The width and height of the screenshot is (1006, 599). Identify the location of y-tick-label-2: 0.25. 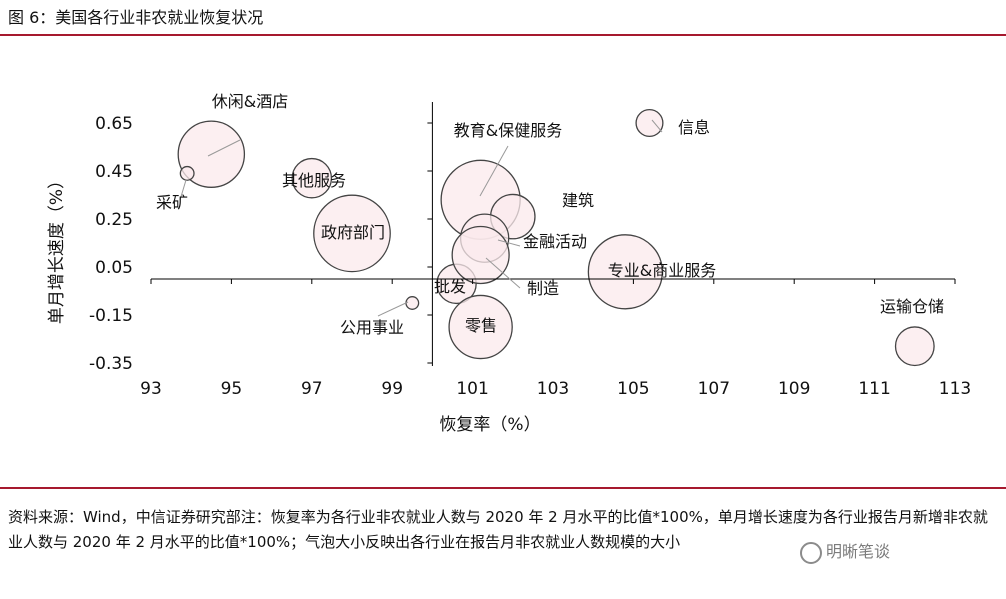
(114, 220).